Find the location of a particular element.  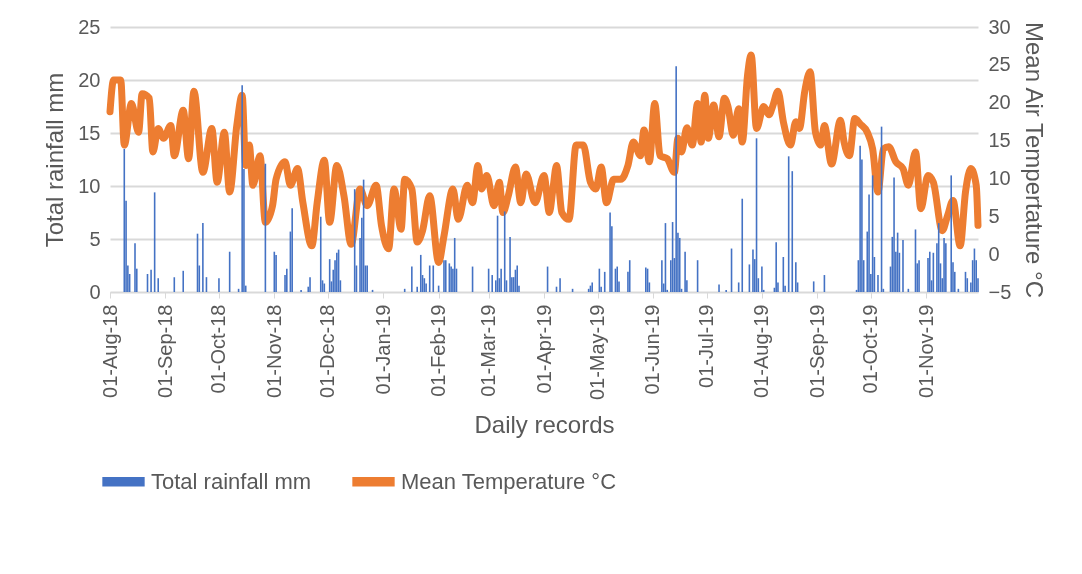

y2-tick-label: 25 is located at coordinates (999, 64).